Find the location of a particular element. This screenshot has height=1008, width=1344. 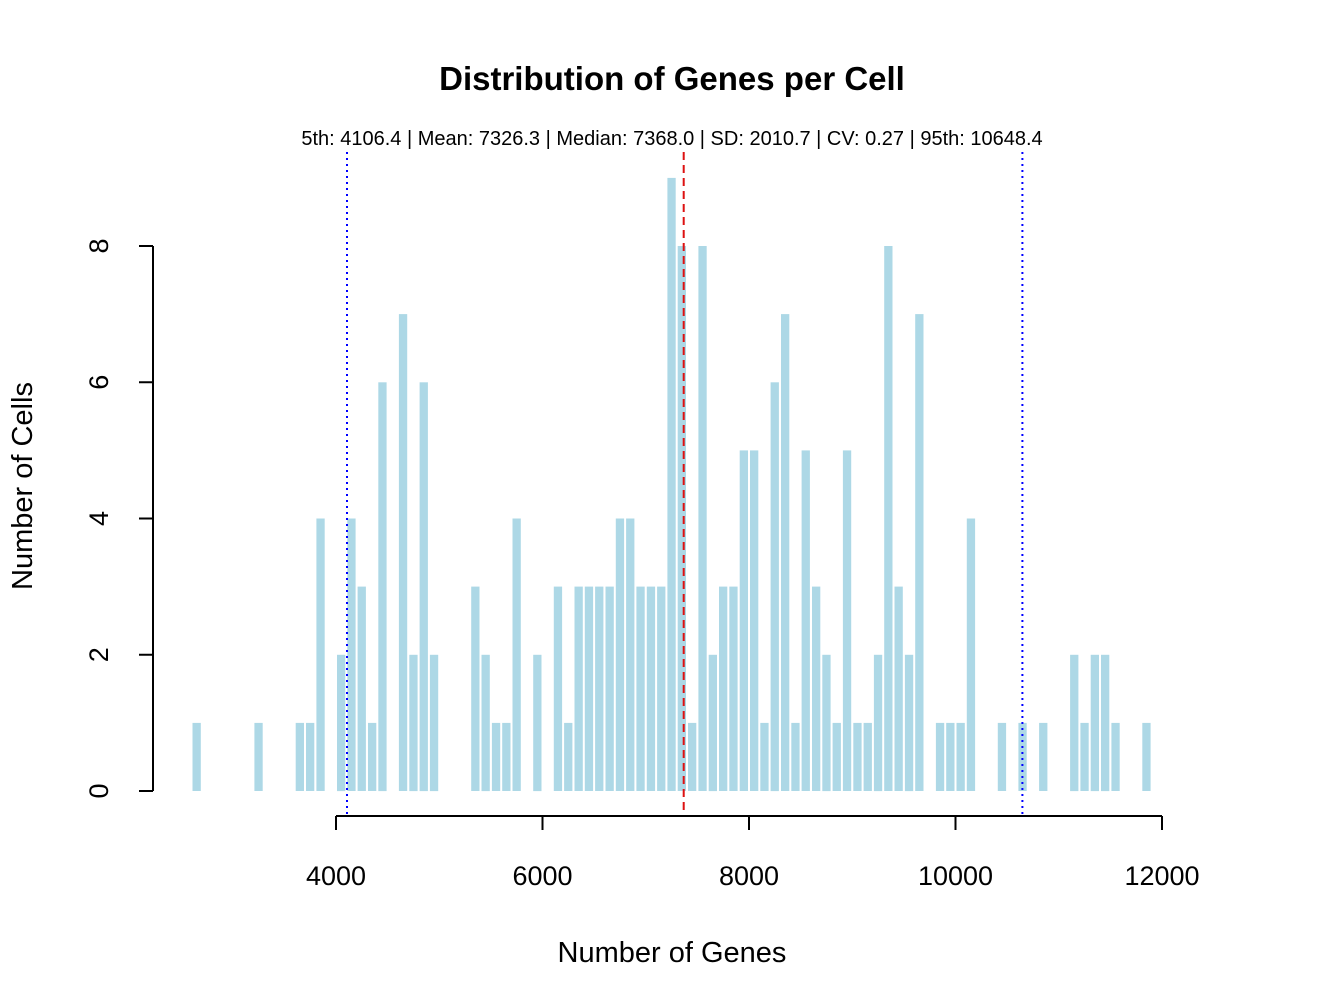

y-tick-label: 8 is located at coordinates (99, 245).